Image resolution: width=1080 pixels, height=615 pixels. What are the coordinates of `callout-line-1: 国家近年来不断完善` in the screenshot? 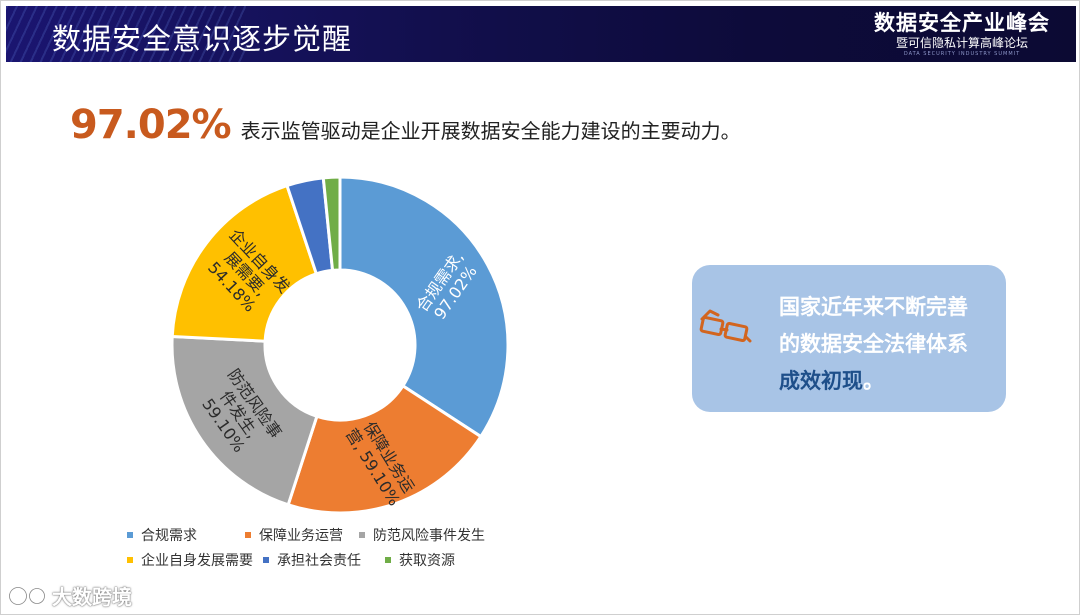 It's located at (873, 307).